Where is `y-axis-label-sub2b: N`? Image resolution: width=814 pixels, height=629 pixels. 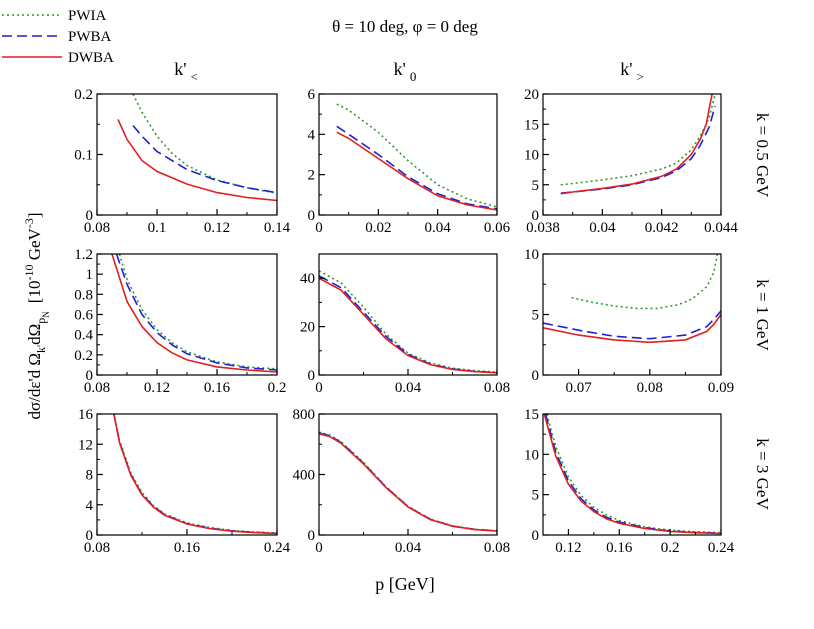 y-axis-label-sub2b: N is located at coordinates (46, 314).